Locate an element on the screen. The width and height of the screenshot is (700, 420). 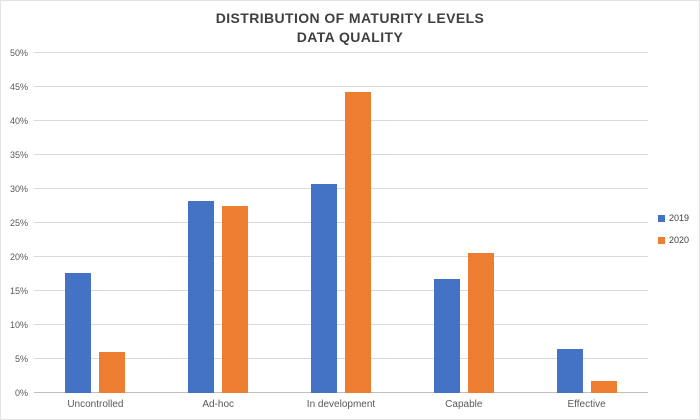
legend: 2019 2020 is located at coordinates (673, 229).